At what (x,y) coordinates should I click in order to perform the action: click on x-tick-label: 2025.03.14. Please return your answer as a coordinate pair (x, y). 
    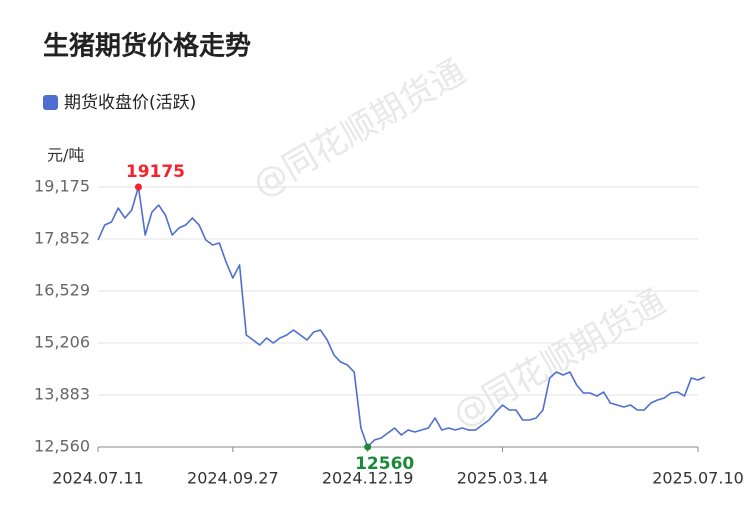
    Looking at the image, I should click on (503, 478).